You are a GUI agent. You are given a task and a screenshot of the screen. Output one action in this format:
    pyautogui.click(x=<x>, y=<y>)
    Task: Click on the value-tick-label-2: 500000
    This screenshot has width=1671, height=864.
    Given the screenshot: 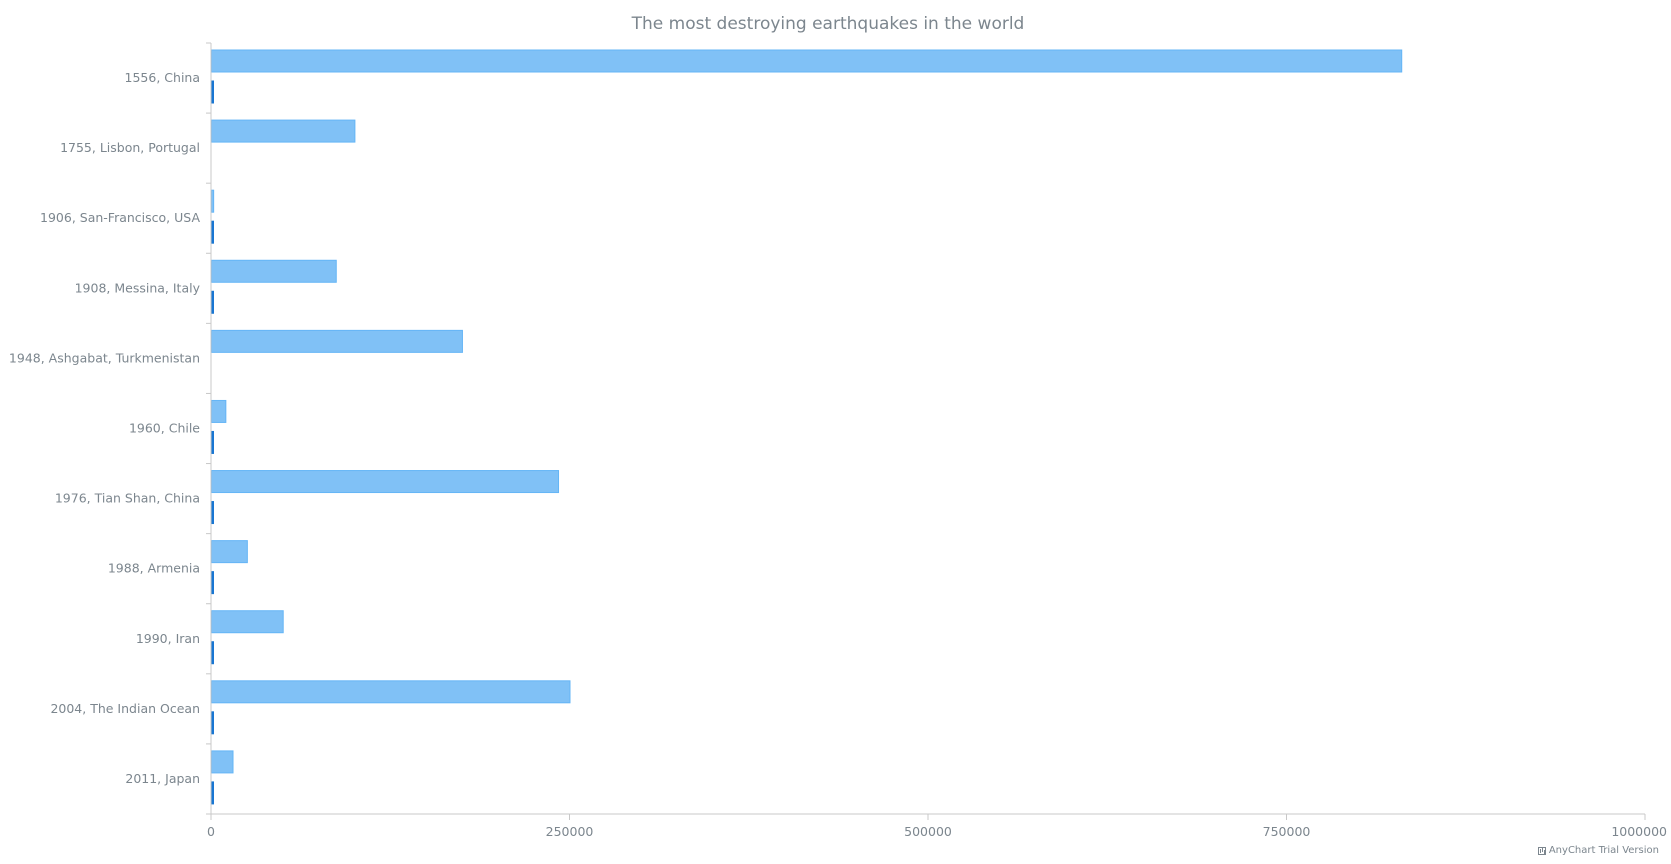 What is the action you would take?
    pyautogui.click(x=928, y=831)
    